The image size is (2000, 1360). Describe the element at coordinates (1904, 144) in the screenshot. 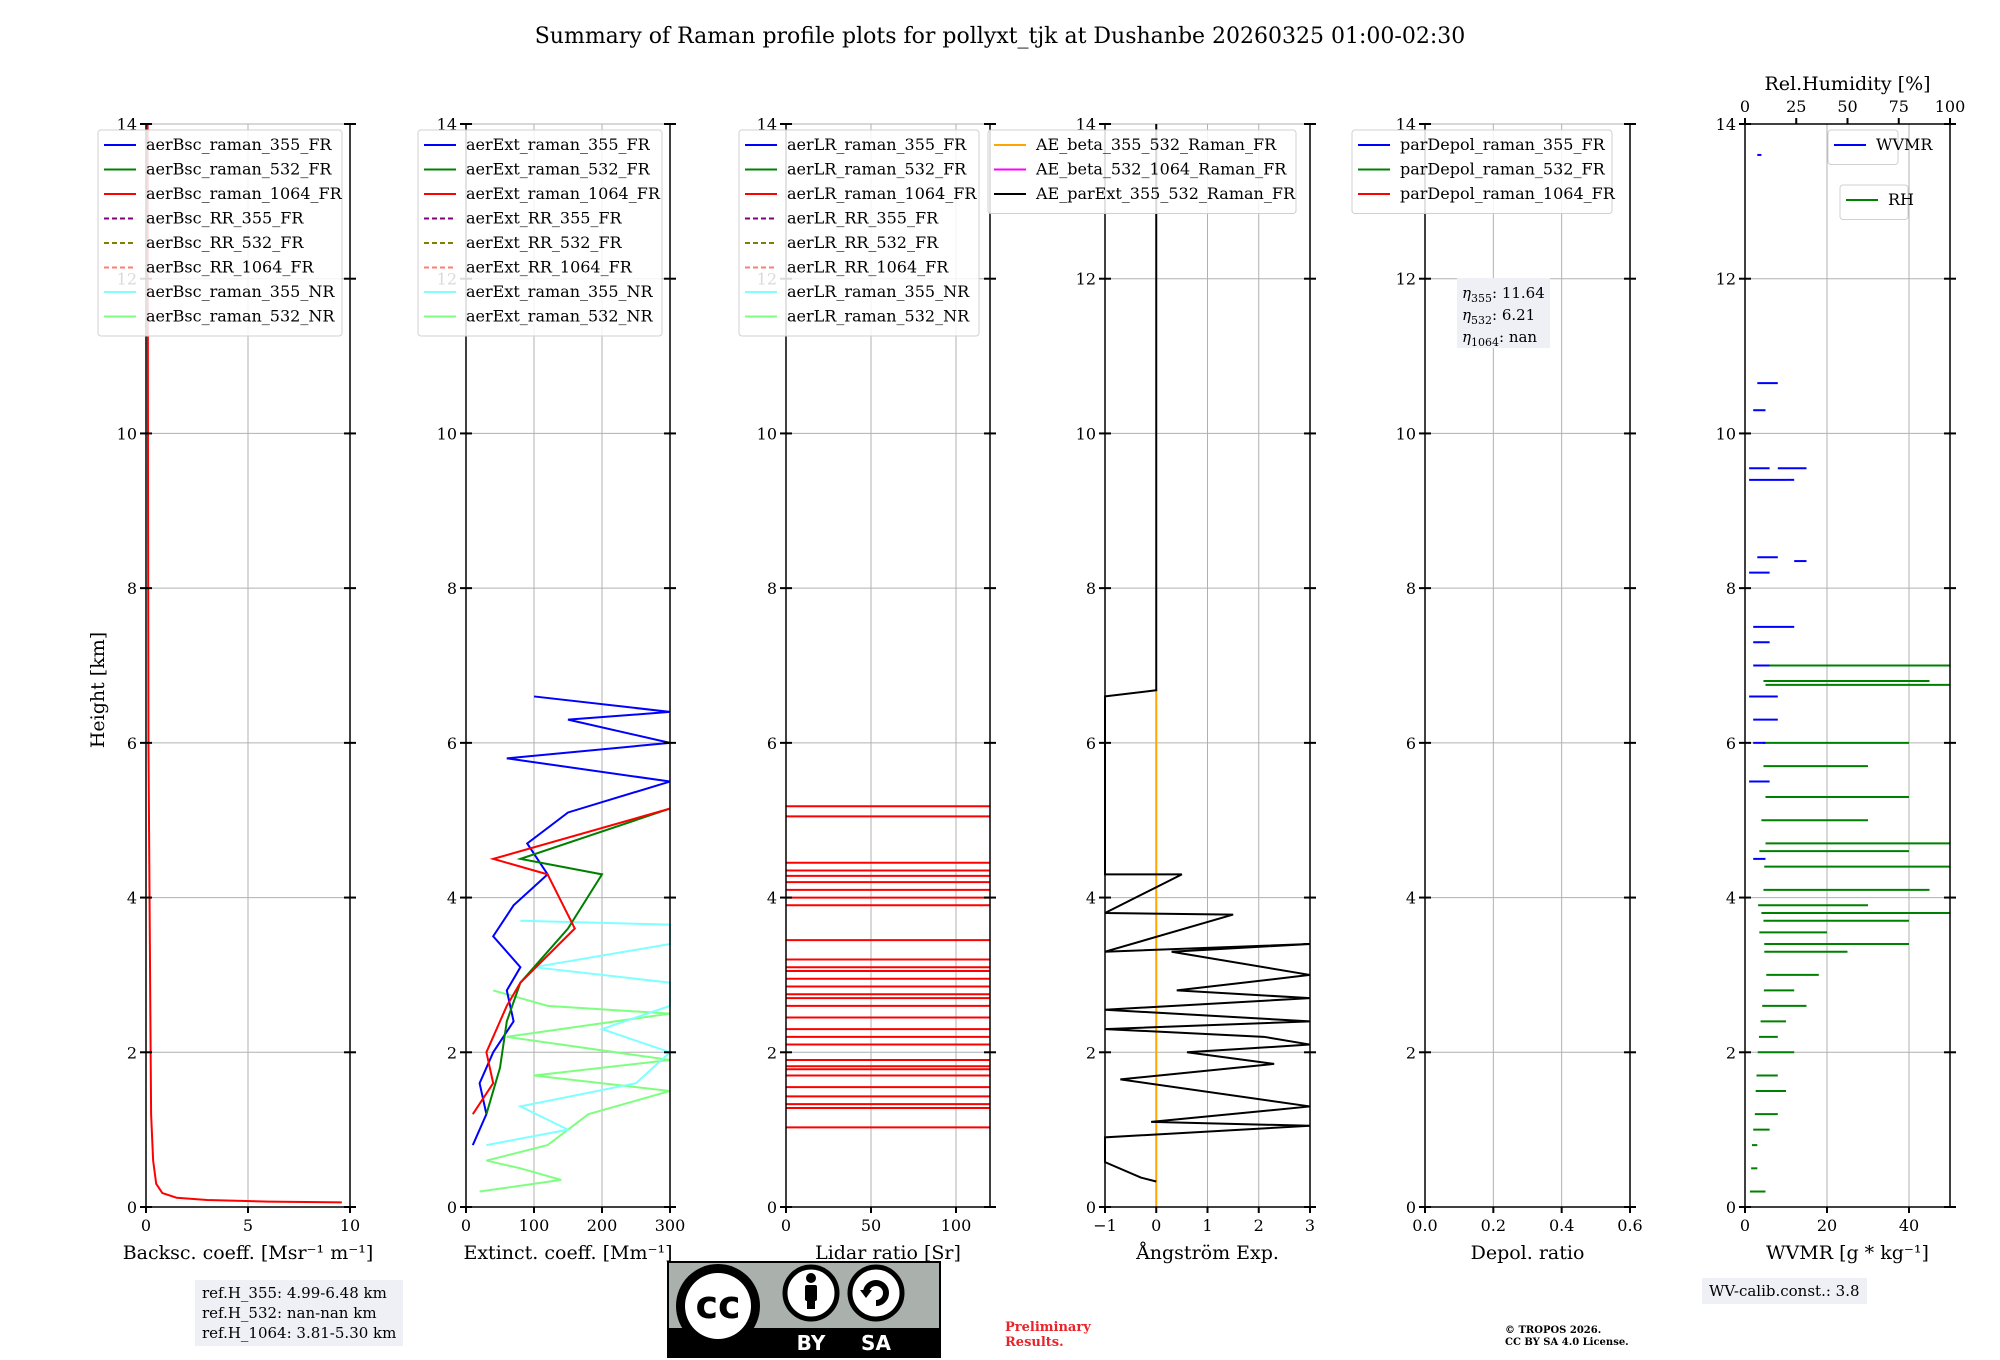

I see `legend-item-WVMR: WVMR` at that location.